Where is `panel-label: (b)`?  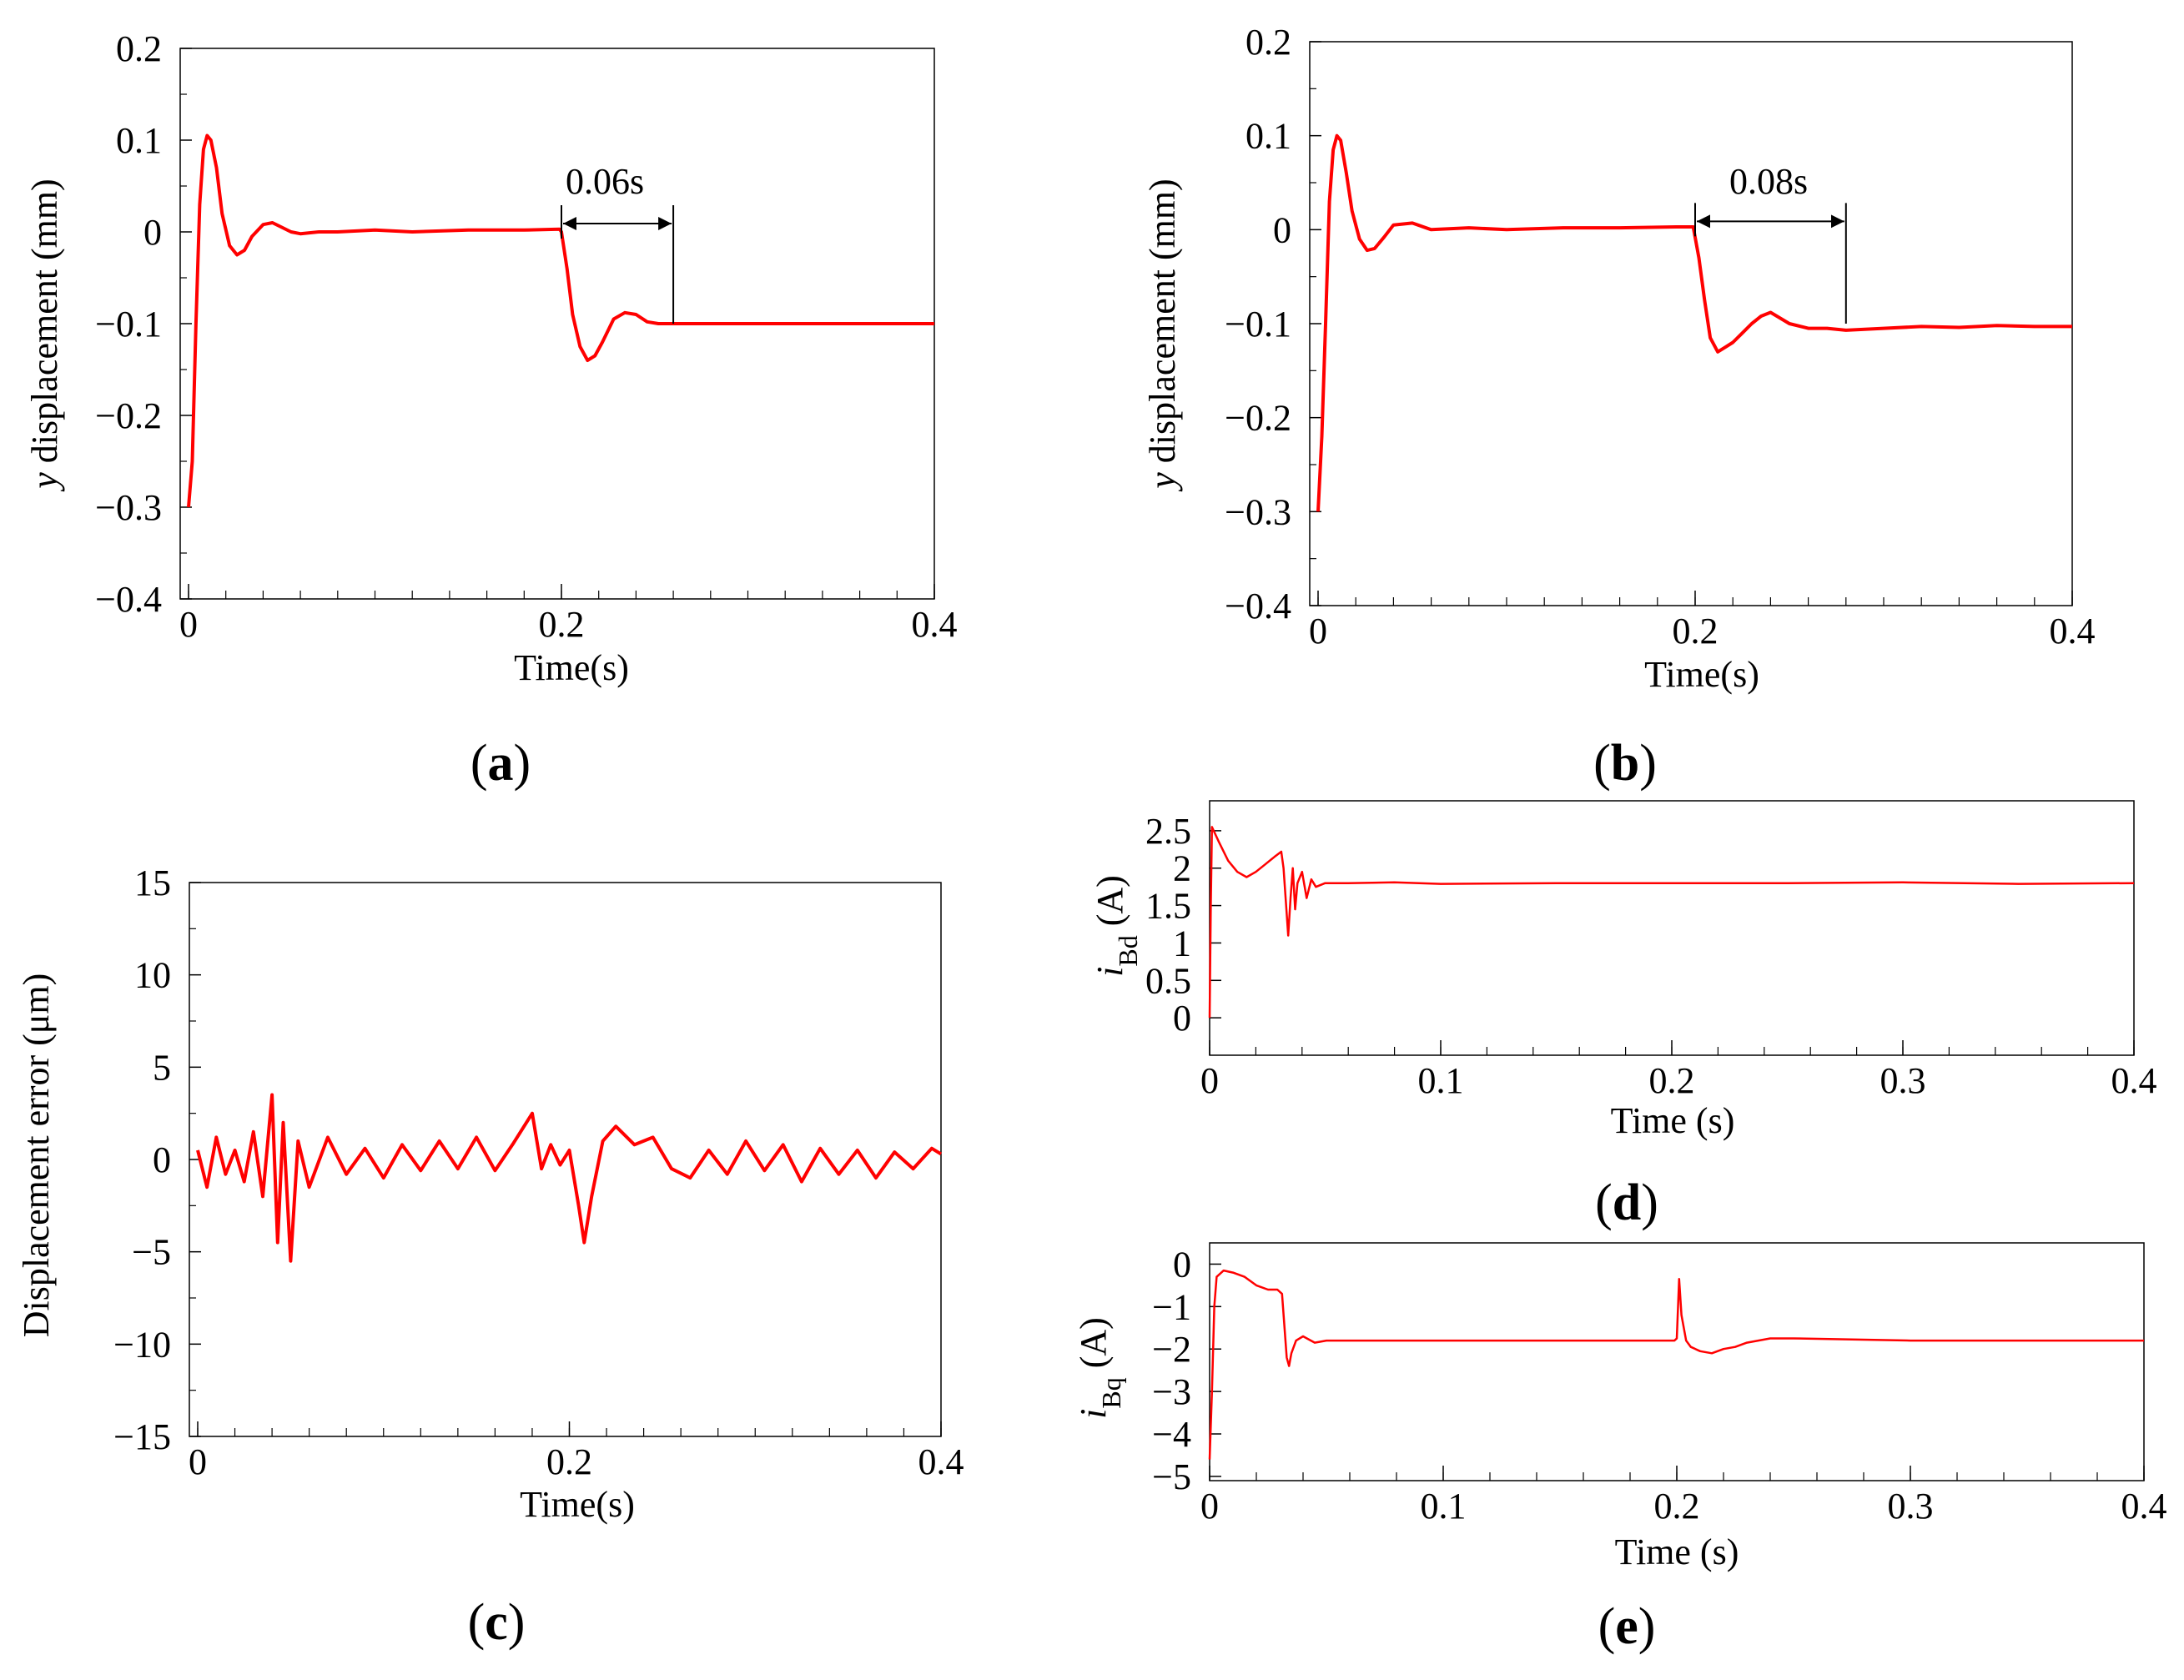 panel-label: (b) is located at coordinates (1625, 763).